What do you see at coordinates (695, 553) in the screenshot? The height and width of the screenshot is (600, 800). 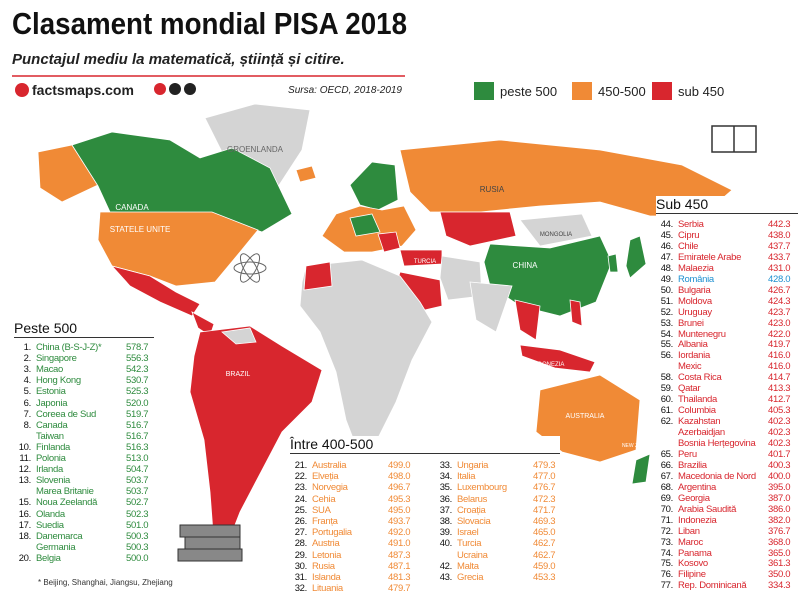 I see `country: Panama` at bounding box center [695, 553].